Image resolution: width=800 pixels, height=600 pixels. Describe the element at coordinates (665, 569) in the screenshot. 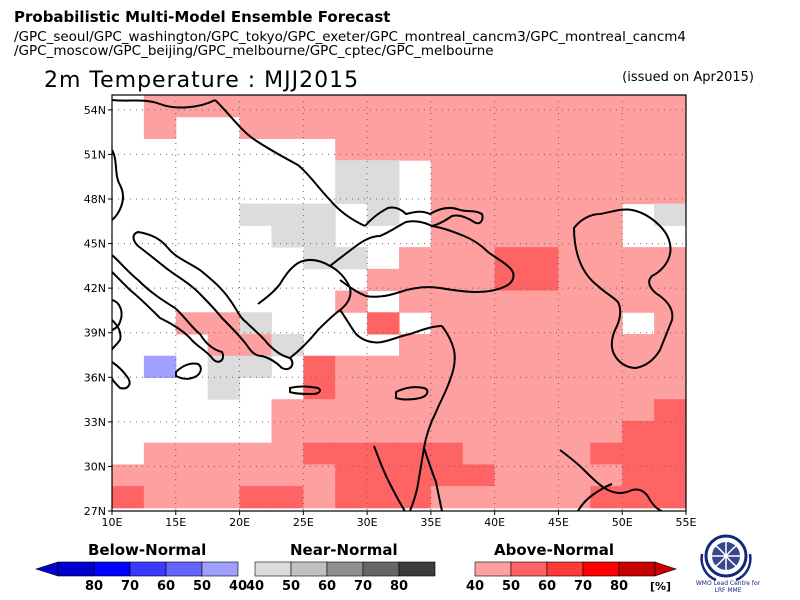

I see `legend-arrow-right` at that location.